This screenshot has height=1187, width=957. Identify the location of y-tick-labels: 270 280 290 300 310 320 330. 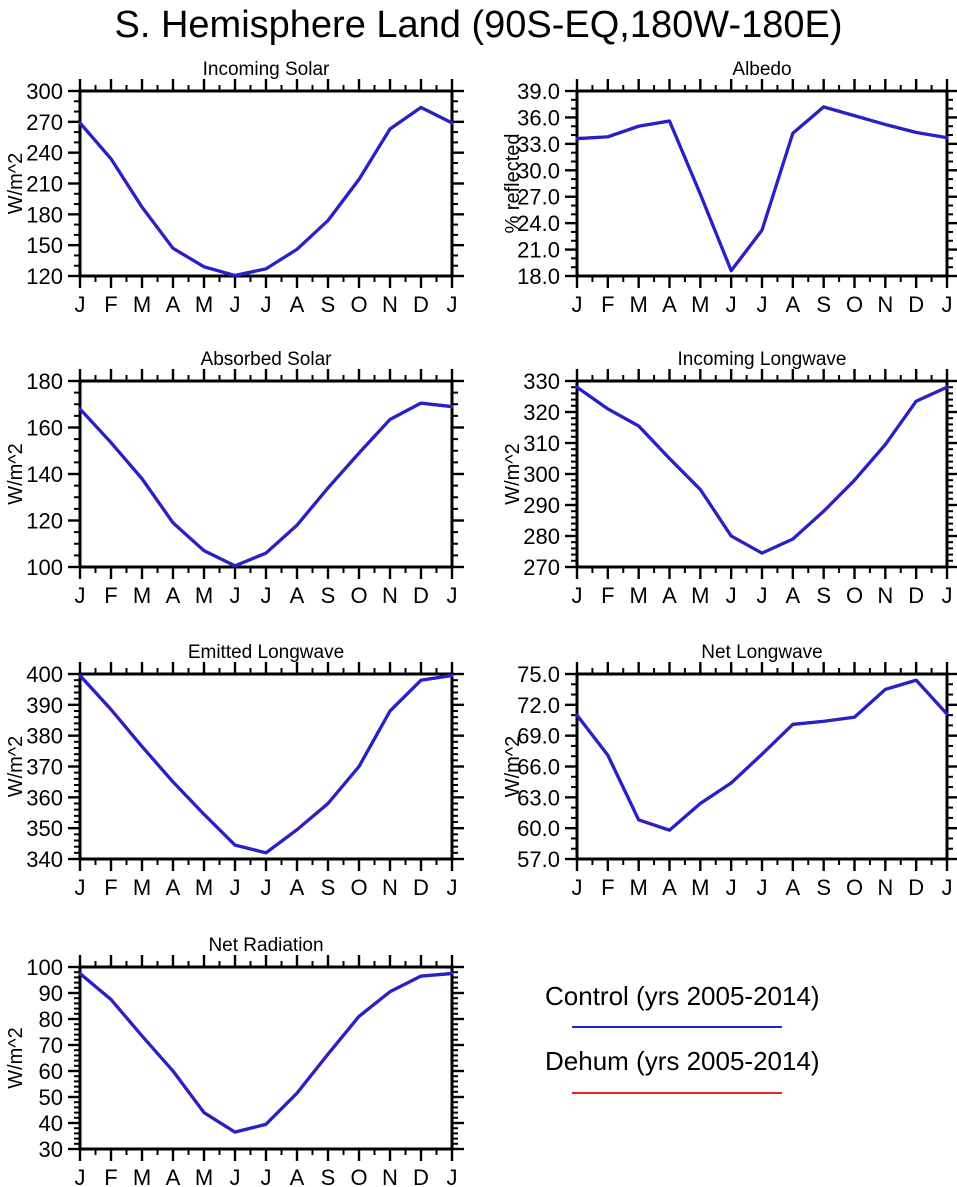
(541, 474).